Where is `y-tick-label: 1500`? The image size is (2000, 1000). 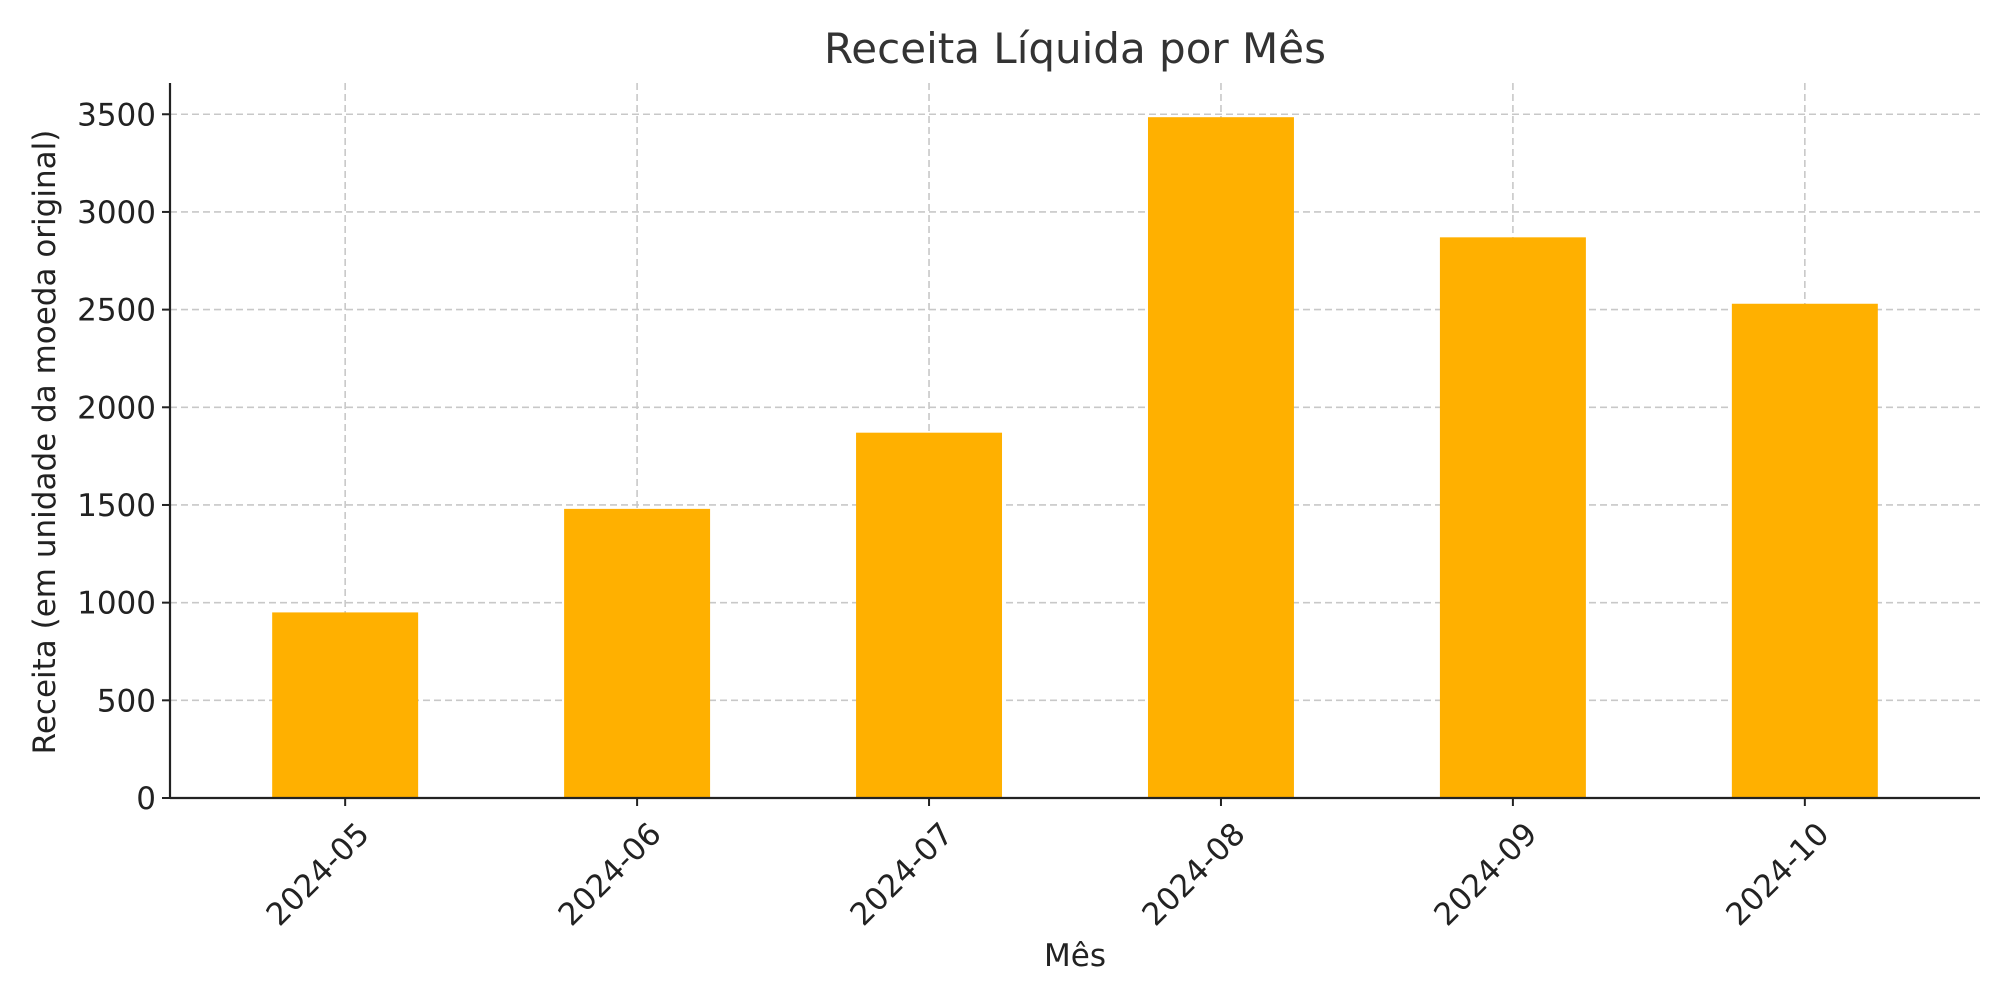 y-tick-label: 1500 is located at coordinates (116, 506).